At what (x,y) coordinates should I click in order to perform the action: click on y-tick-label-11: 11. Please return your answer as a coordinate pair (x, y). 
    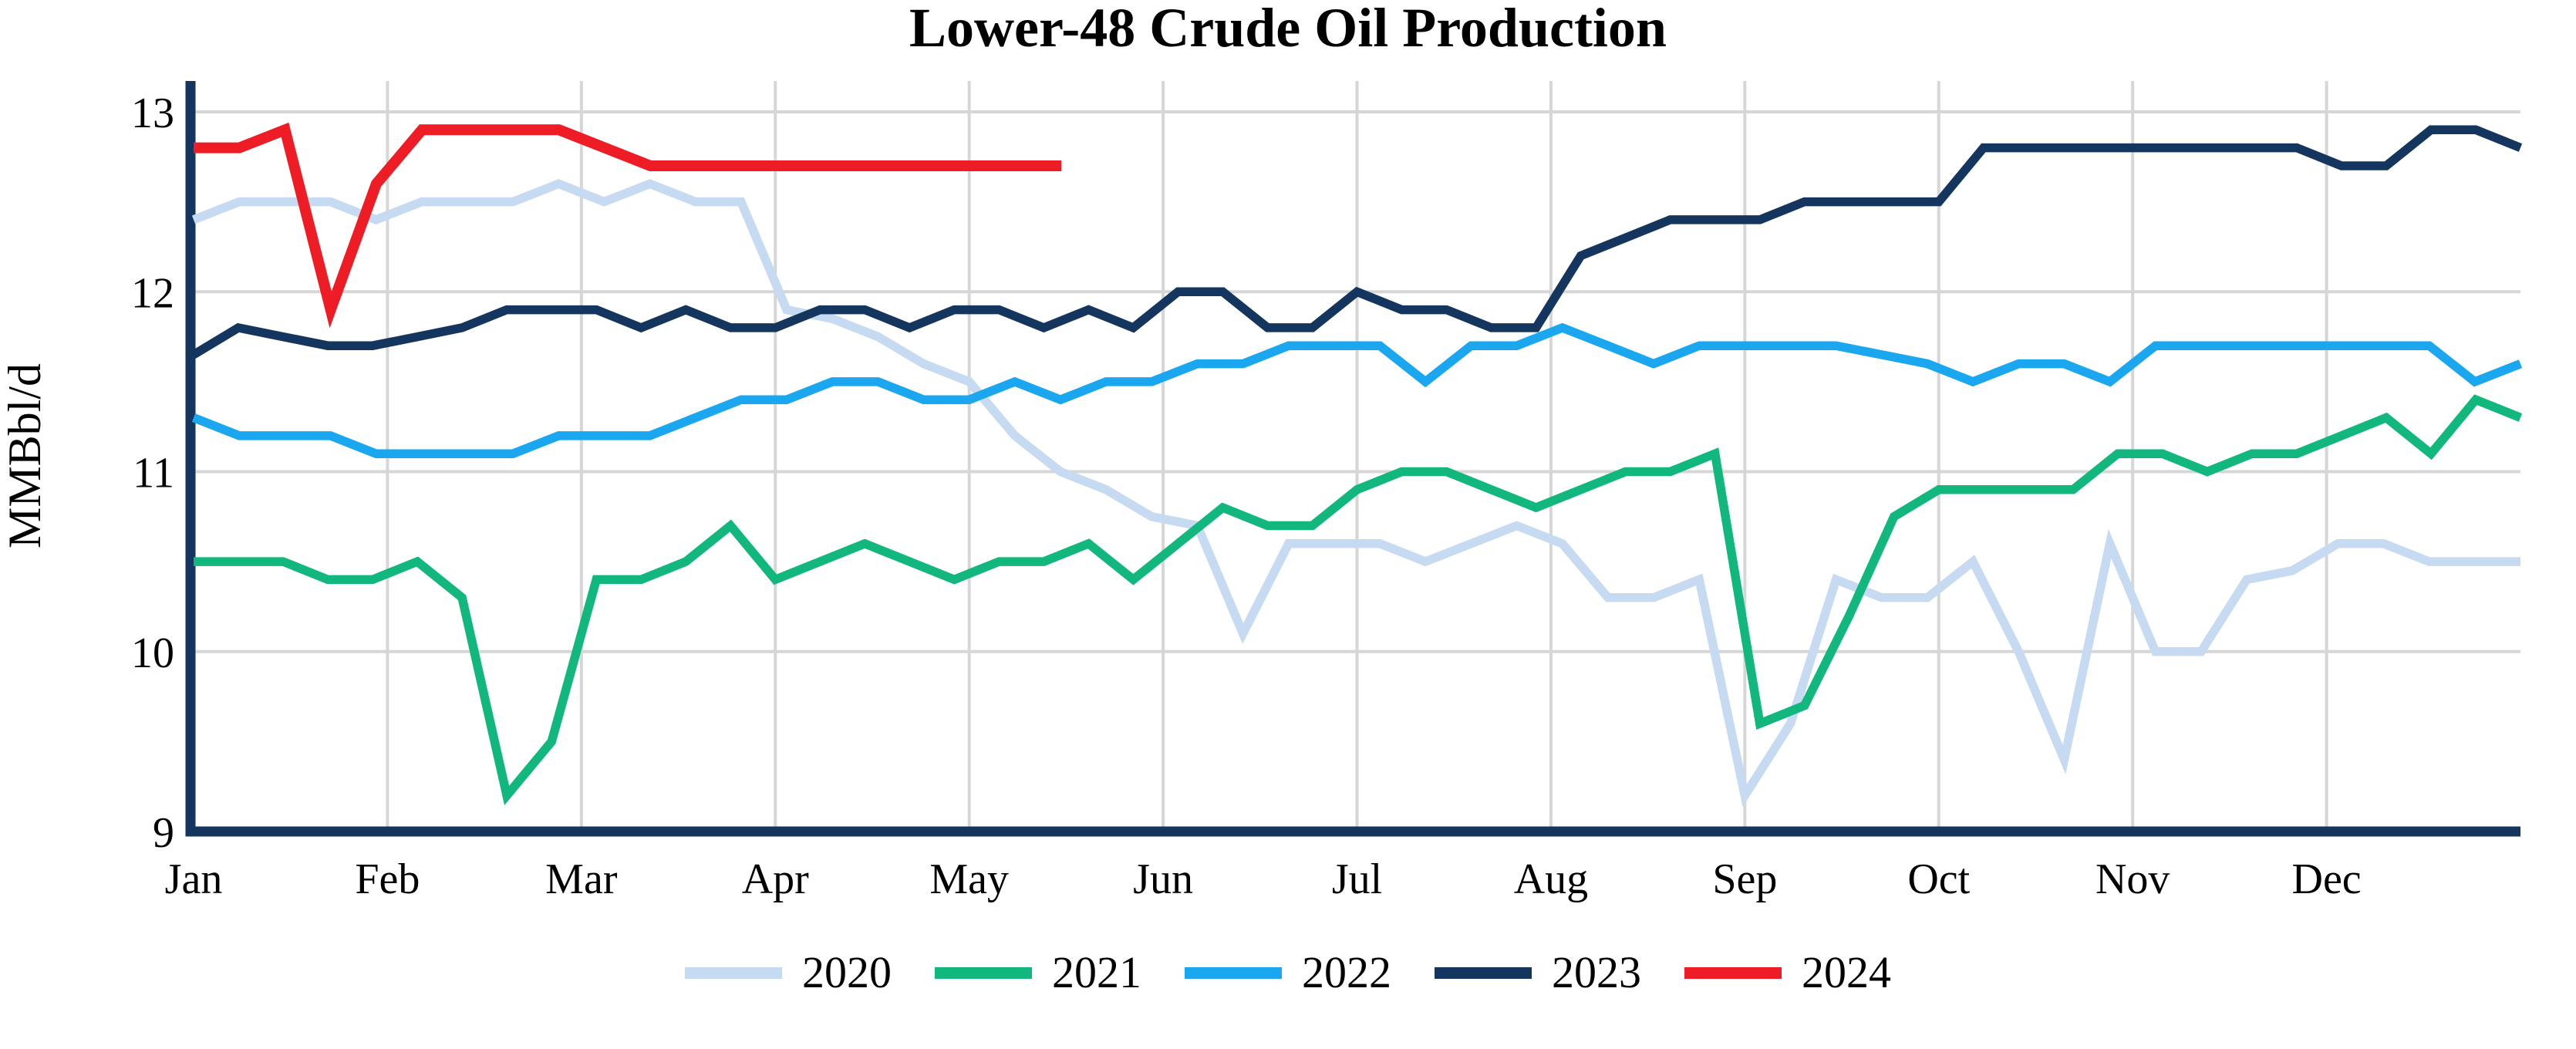
    Looking at the image, I should click on (153, 474).